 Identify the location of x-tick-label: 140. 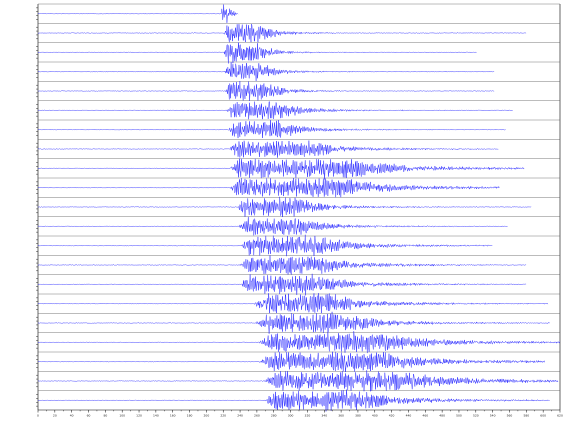
(156, 416).